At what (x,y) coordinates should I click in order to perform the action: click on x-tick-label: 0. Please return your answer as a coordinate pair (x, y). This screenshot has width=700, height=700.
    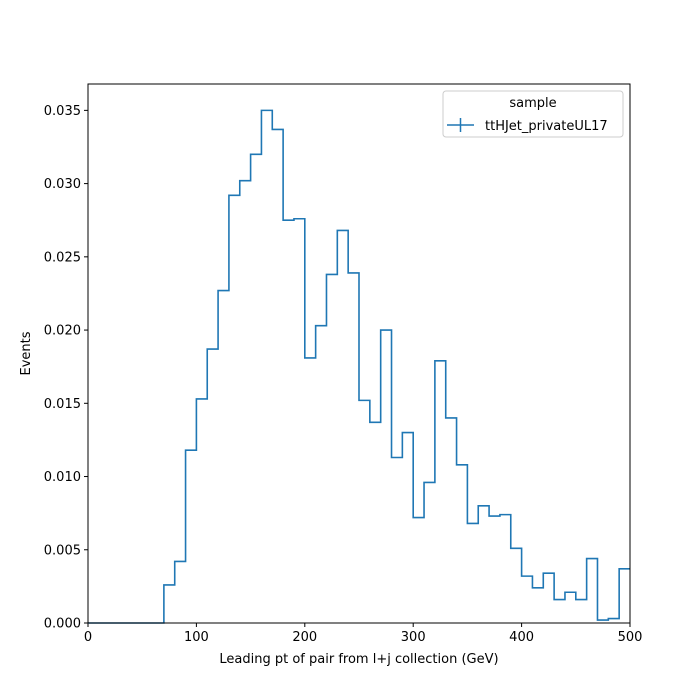
    Looking at the image, I should click on (88, 637).